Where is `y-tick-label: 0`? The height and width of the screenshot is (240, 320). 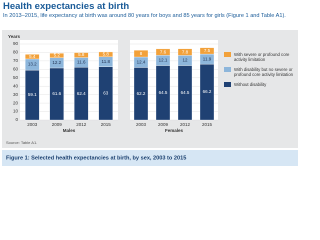
y-tick-label: 0 is located at coordinates (16, 119).